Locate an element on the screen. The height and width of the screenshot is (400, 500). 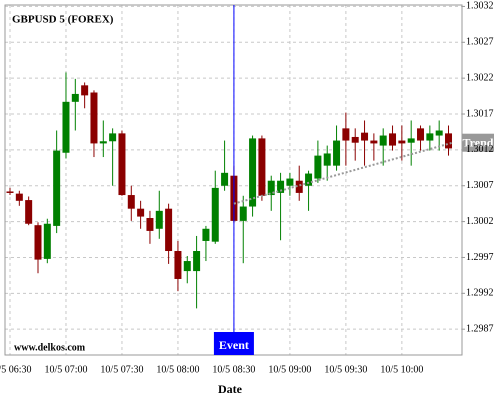
y-tick-label: 1.2987 is located at coordinates (480, 328).